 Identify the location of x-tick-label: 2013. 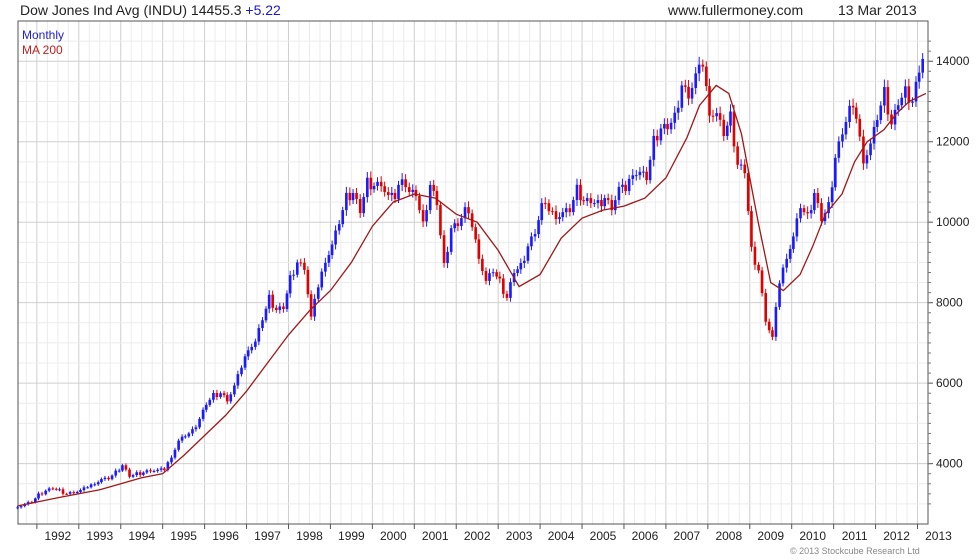
(938, 536).